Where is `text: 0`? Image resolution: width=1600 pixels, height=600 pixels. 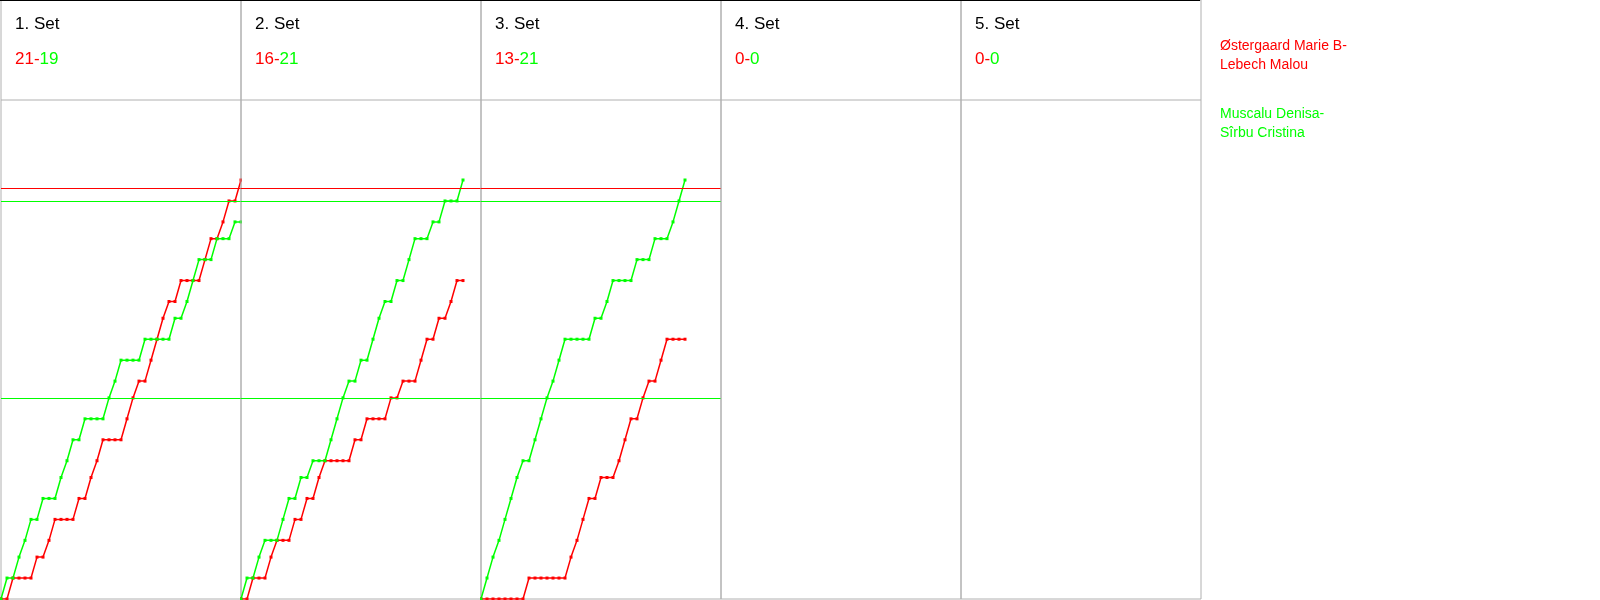 text: 0 is located at coordinates (755, 58).